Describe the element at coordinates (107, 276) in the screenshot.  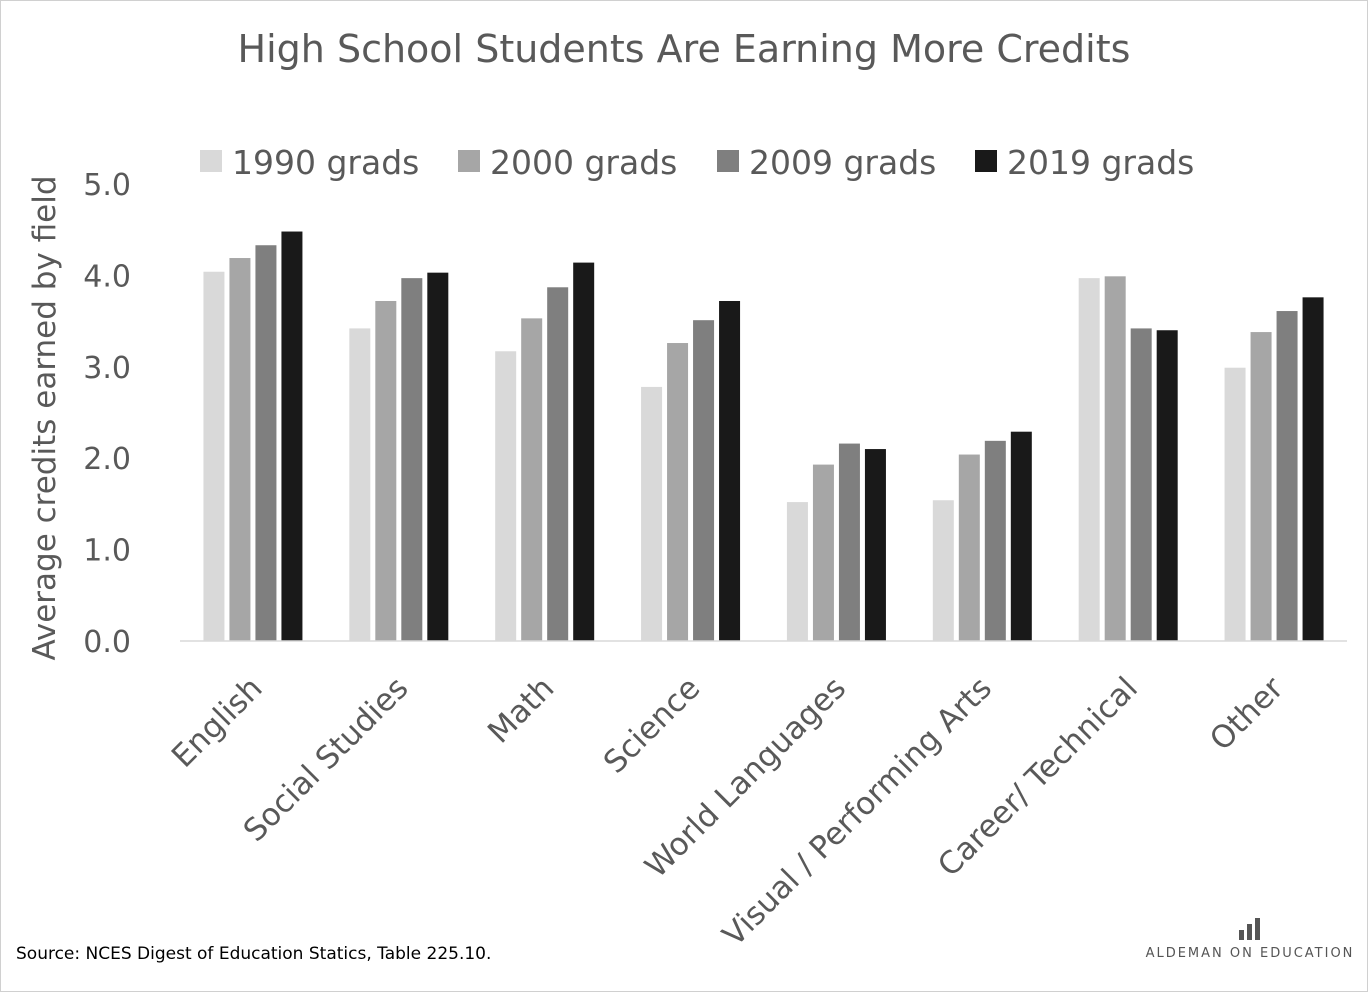
I see `y-tick-label: 4.0` at that location.